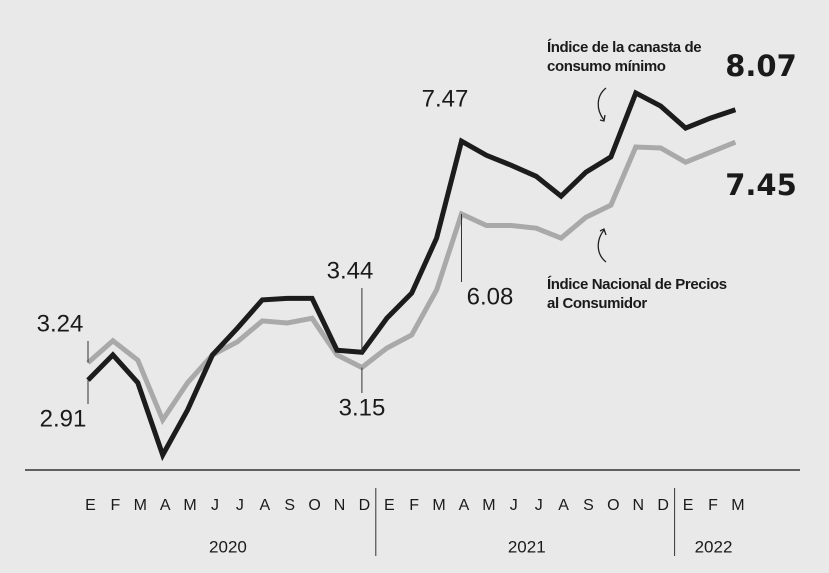  What do you see at coordinates (362, 407) in the screenshot?
I see `data-label: 3.15` at bounding box center [362, 407].